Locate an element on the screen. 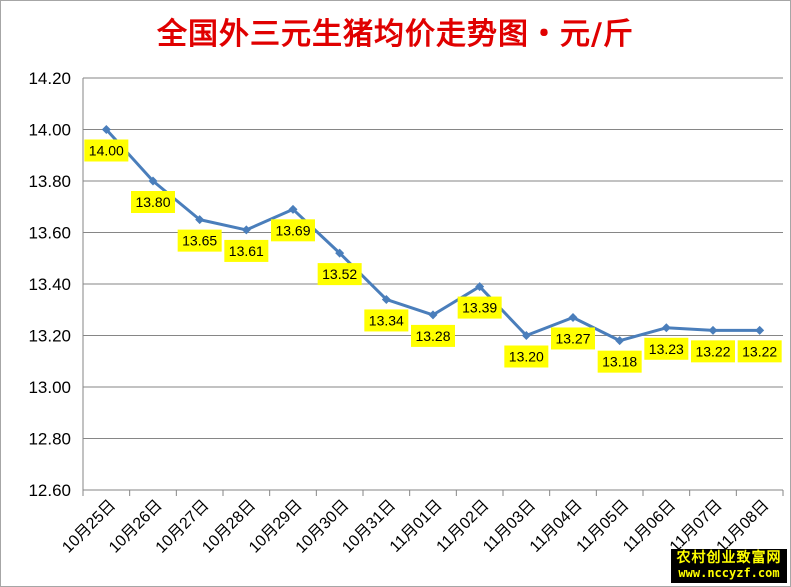 The height and width of the screenshot is (587, 791). data-label: 13.34 is located at coordinates (386, 320).